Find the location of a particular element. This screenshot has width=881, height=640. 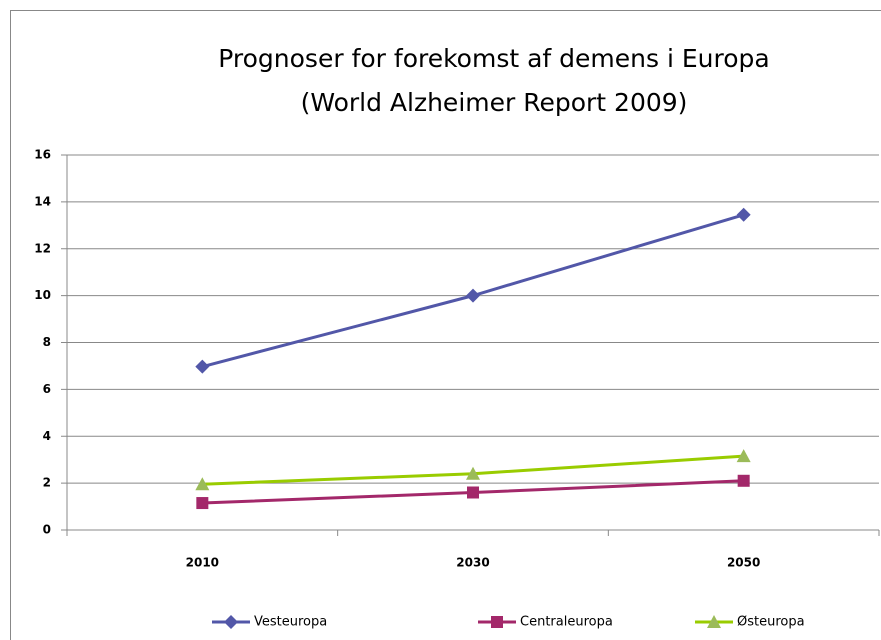

y-tick-label: 10 is located at coordinates (42, 295).